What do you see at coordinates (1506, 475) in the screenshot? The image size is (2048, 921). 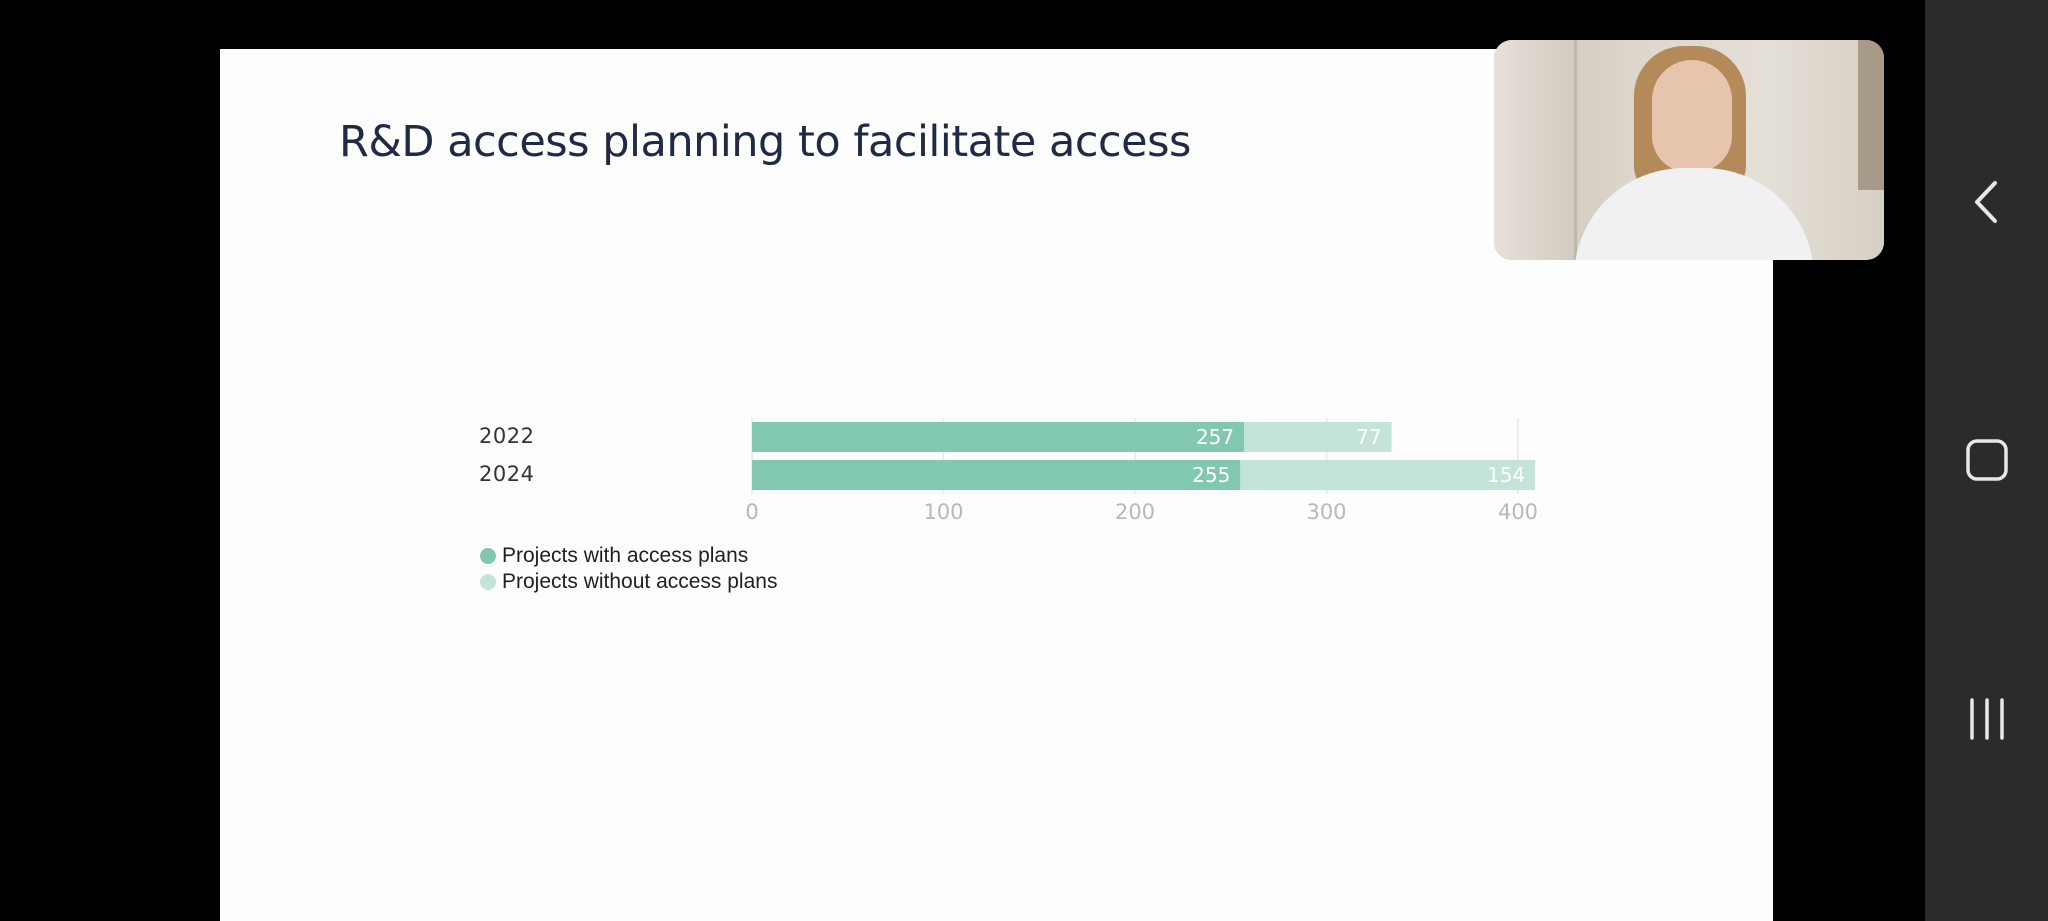 I see `data-label-2024-series-2: 154` at bounding box center [1506, 475].